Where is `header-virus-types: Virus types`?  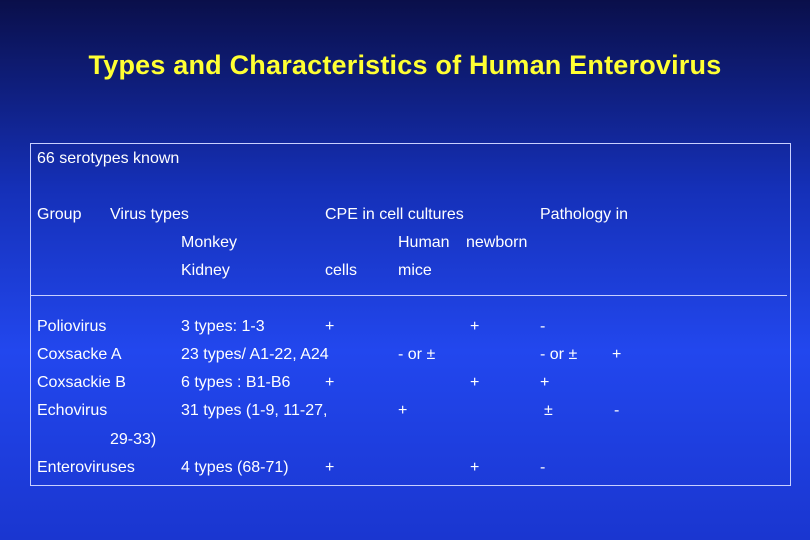
header-virus-types: Virus types is located at coordinates (149, 214).